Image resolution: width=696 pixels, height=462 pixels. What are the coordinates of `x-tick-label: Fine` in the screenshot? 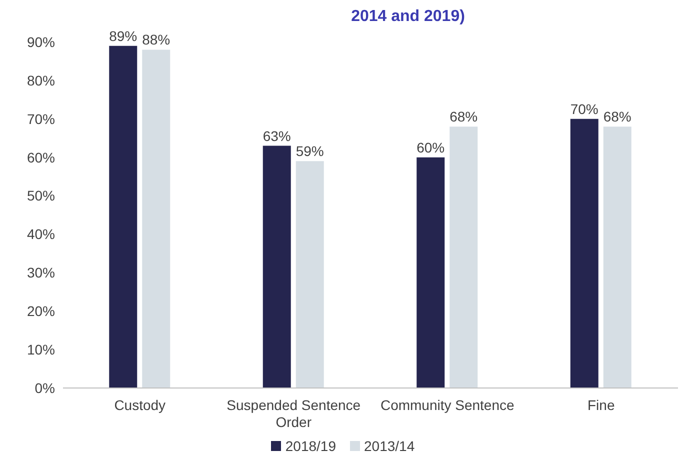 It's located at (601, 405).